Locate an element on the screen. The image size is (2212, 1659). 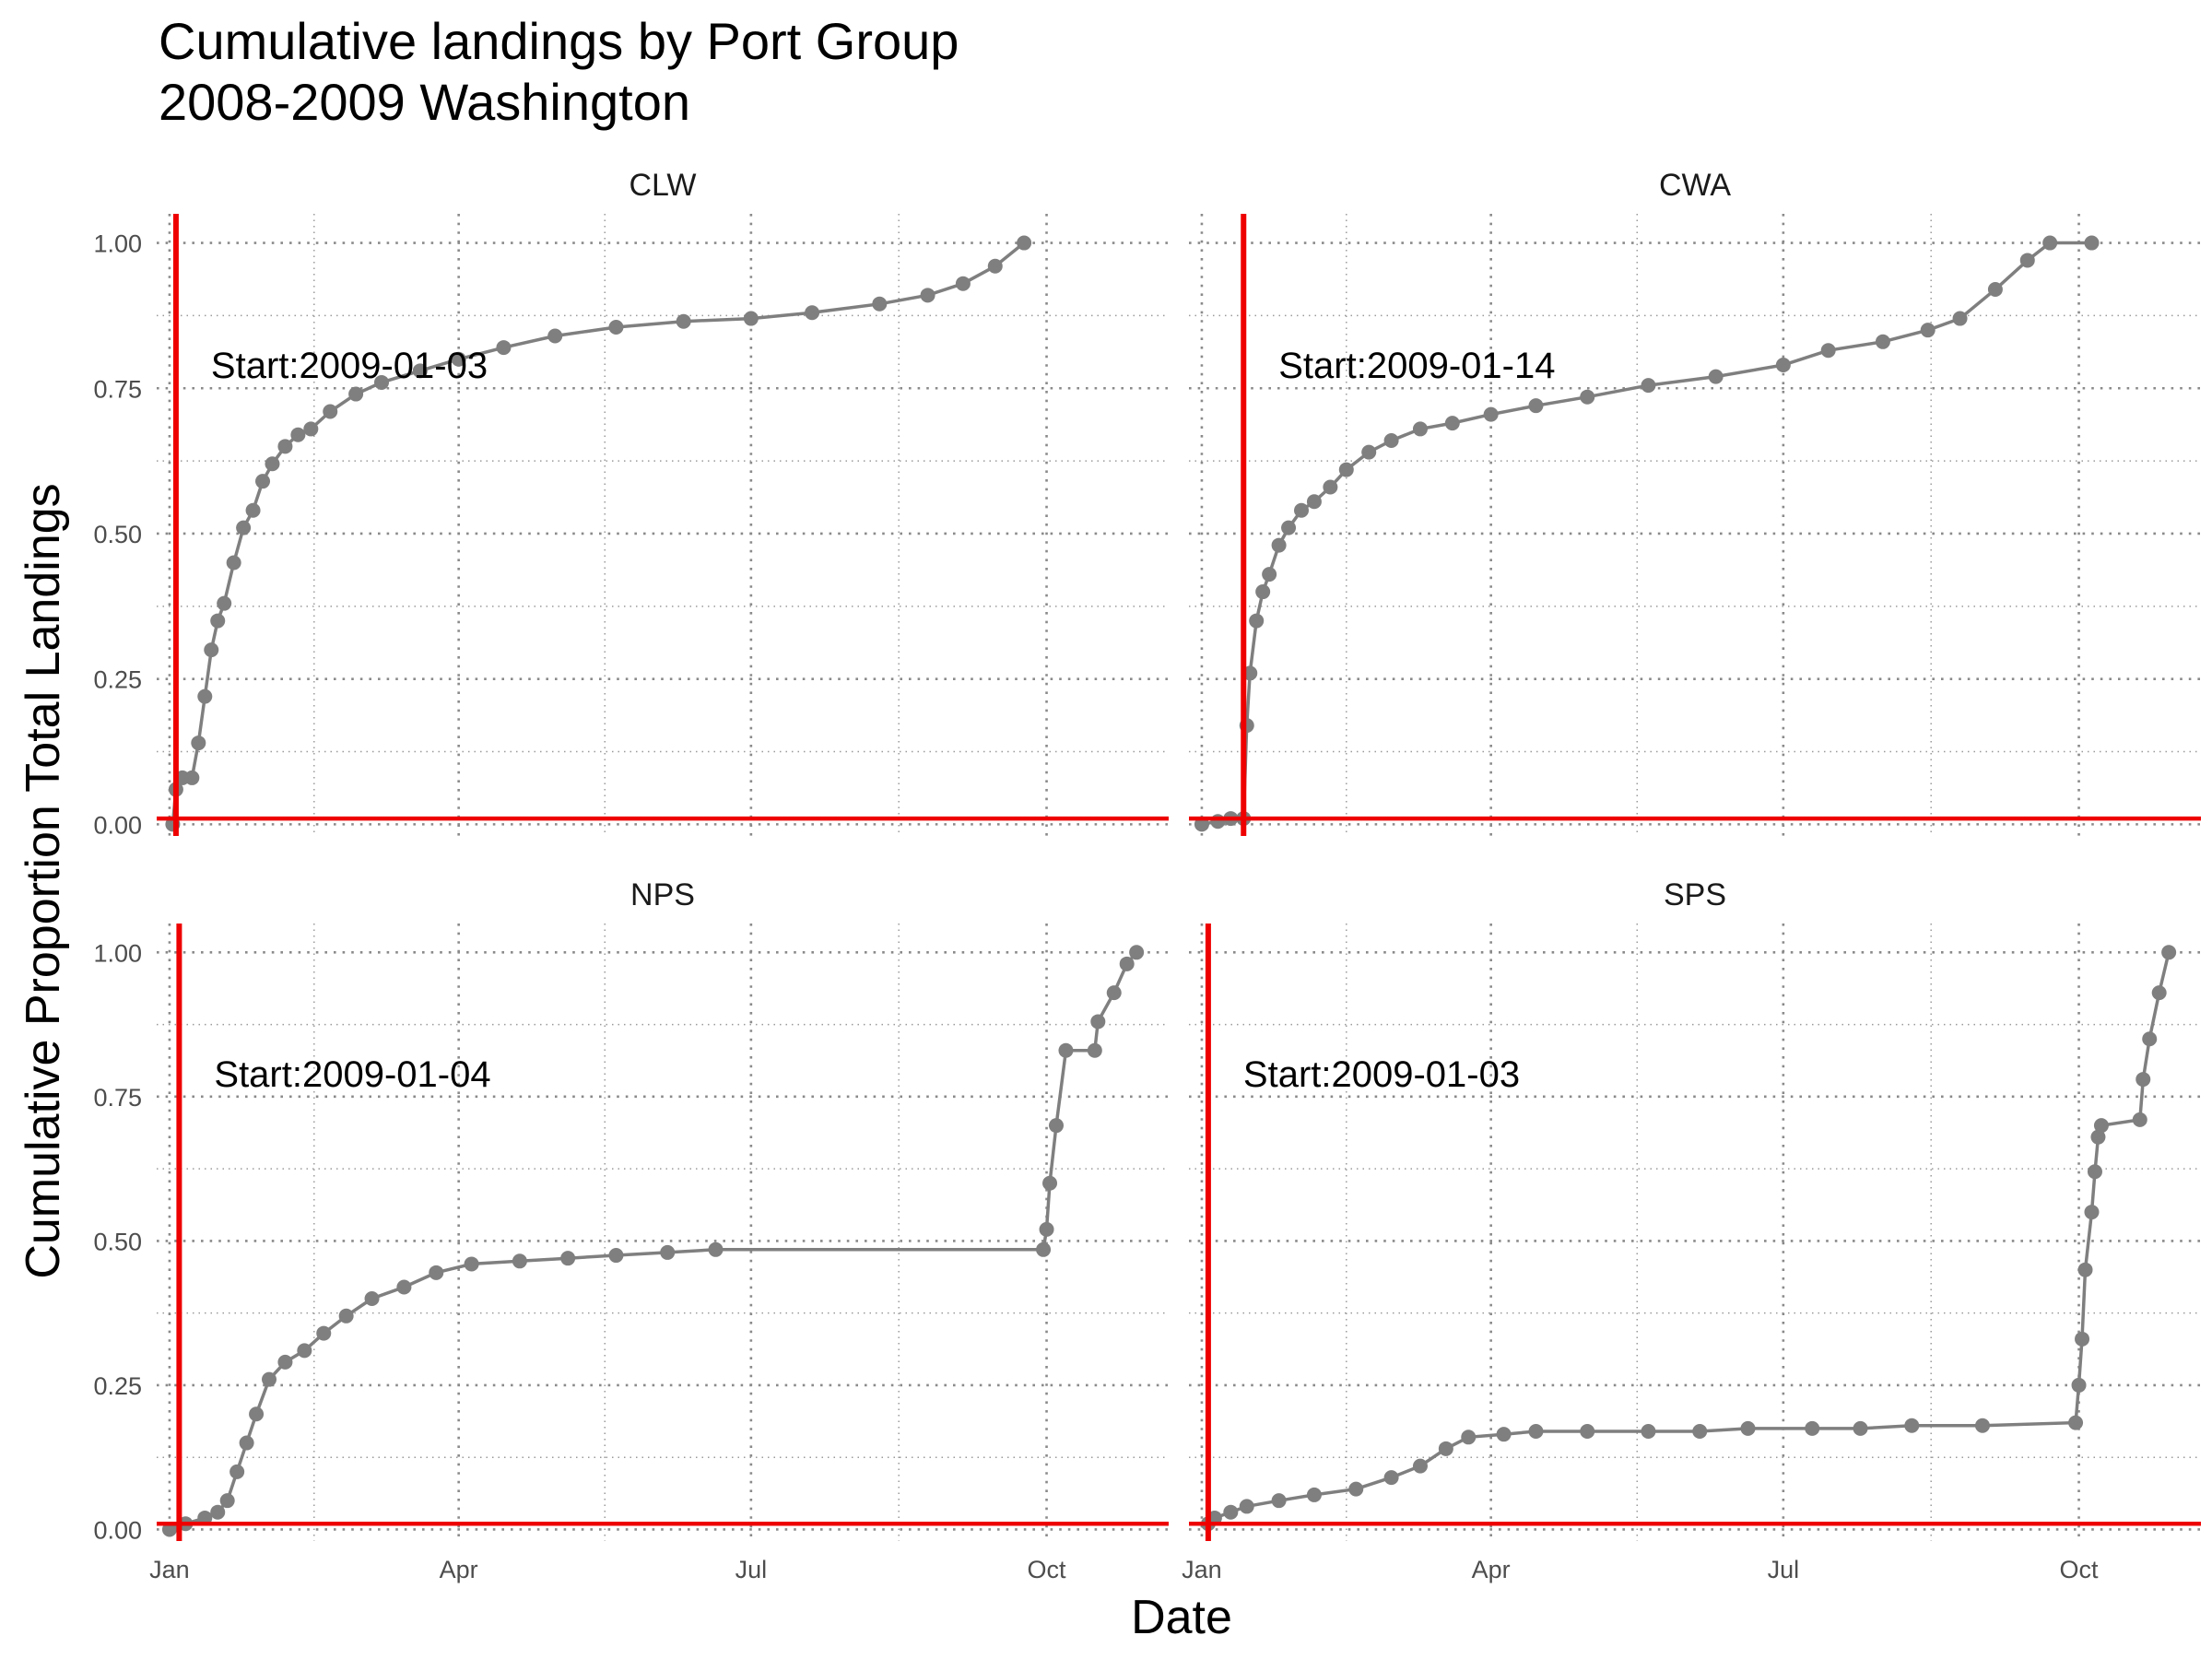
panel-label: CWA is located at coordinates (1695, 185).